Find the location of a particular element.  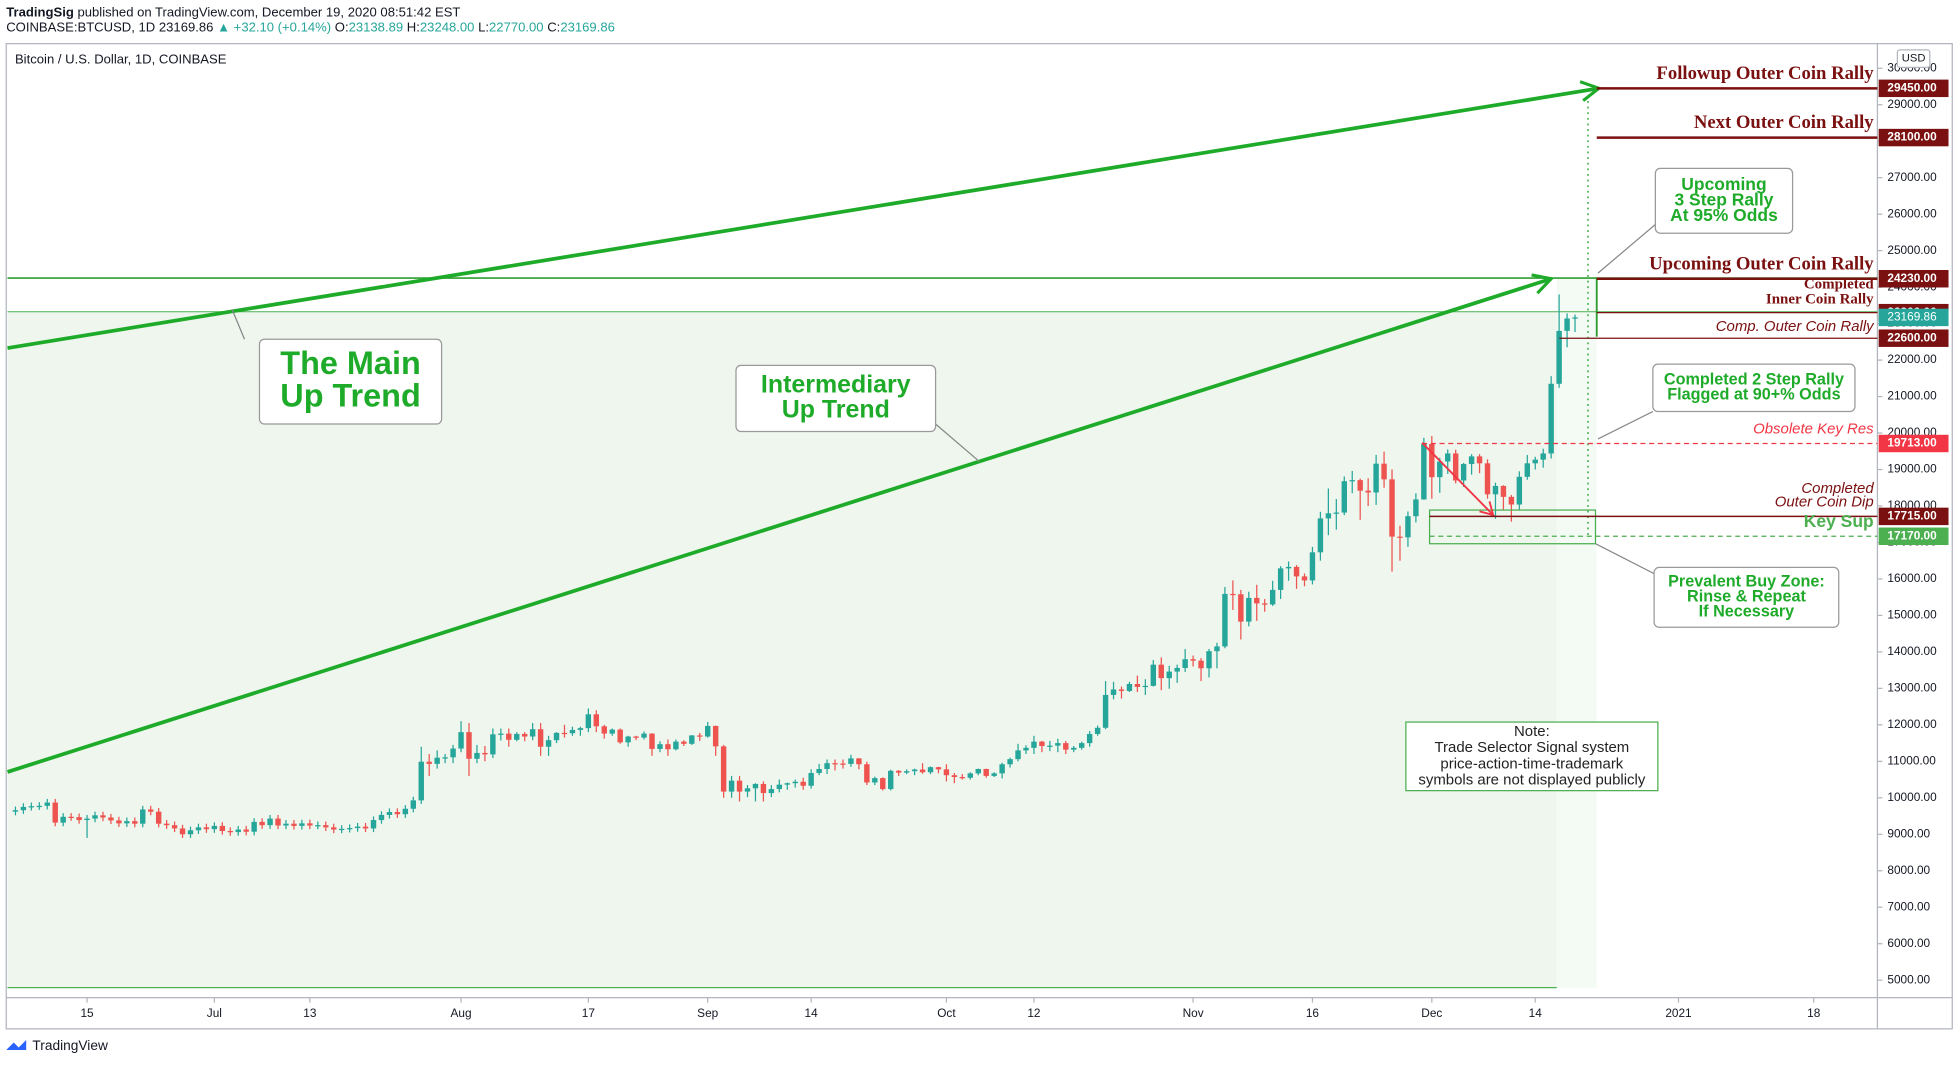

level-text: Obsolete Key Res is located at coordinates (1813, 429).